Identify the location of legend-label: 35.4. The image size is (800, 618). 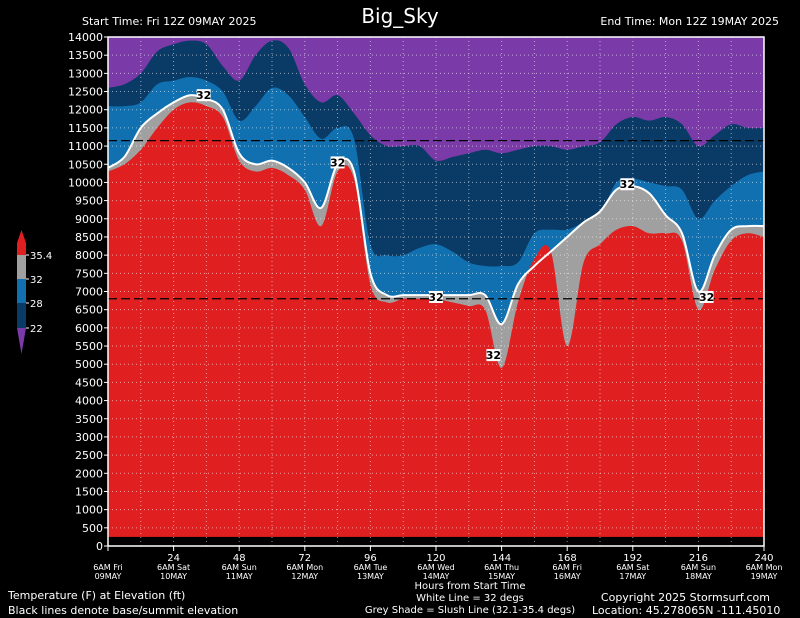
(41, 256).